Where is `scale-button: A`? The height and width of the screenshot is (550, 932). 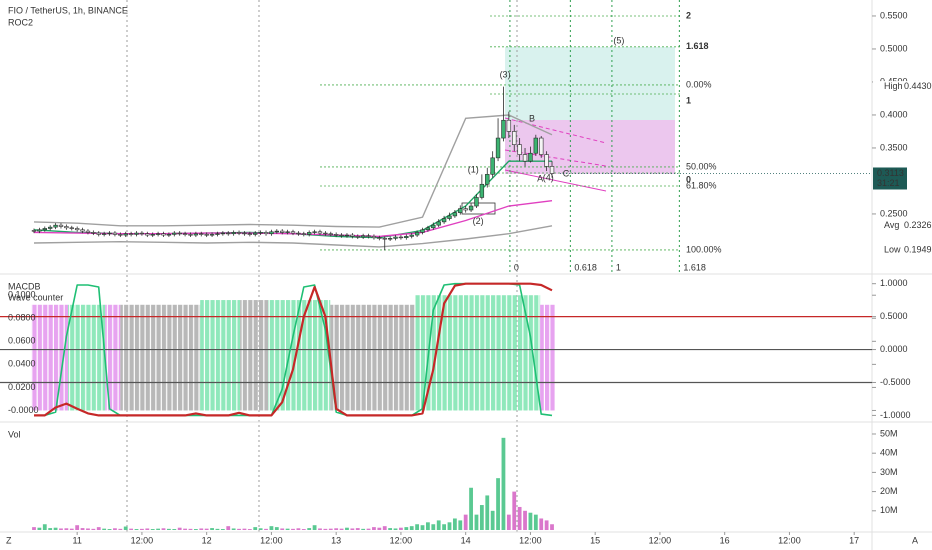 scale-button: A is located at coordinates (915, 540).